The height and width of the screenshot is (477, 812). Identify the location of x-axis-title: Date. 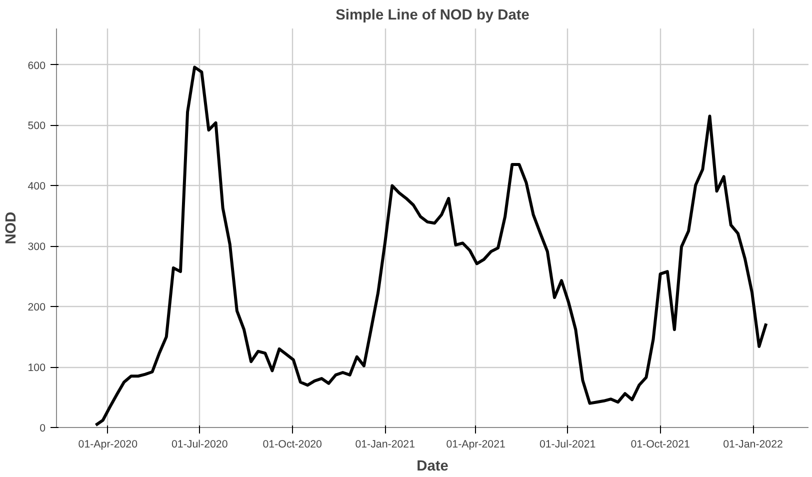
(432, 466).